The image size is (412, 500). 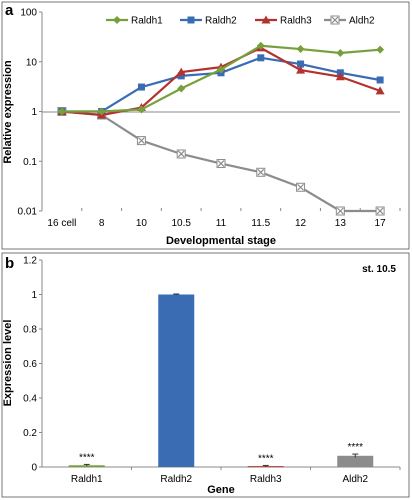 What do you see at coordinates (362, 21) in the screenshot?
I see `legend-label-aldh2: Aldh2` at bounding box center [362, 21].